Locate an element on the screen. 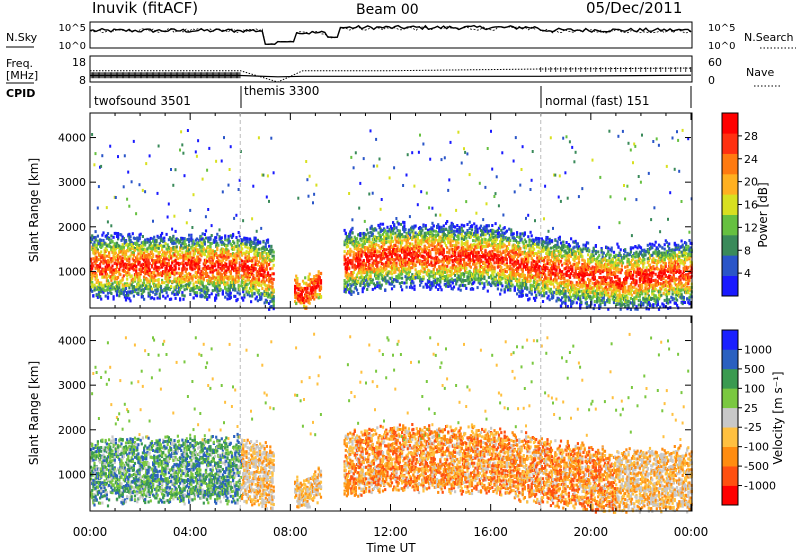 This screenshot has height=554, width=800. cpid-segment-3: normal (fast) 151 is located at coordinates (597, 101).